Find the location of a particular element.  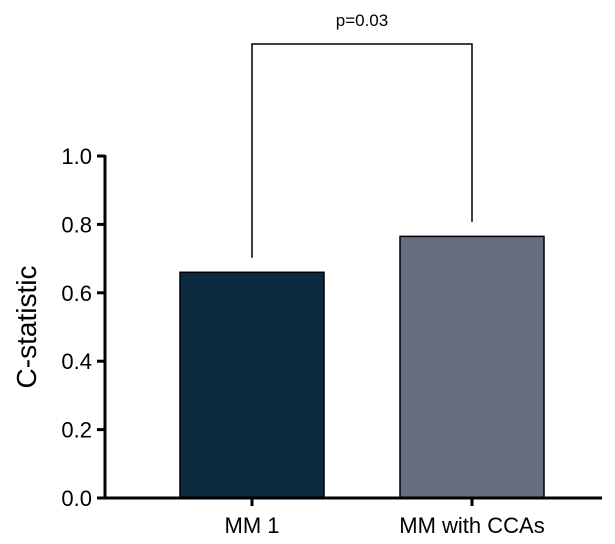

x-axis: MM 1 MM with CCAs is located at coordinates (349, 517).